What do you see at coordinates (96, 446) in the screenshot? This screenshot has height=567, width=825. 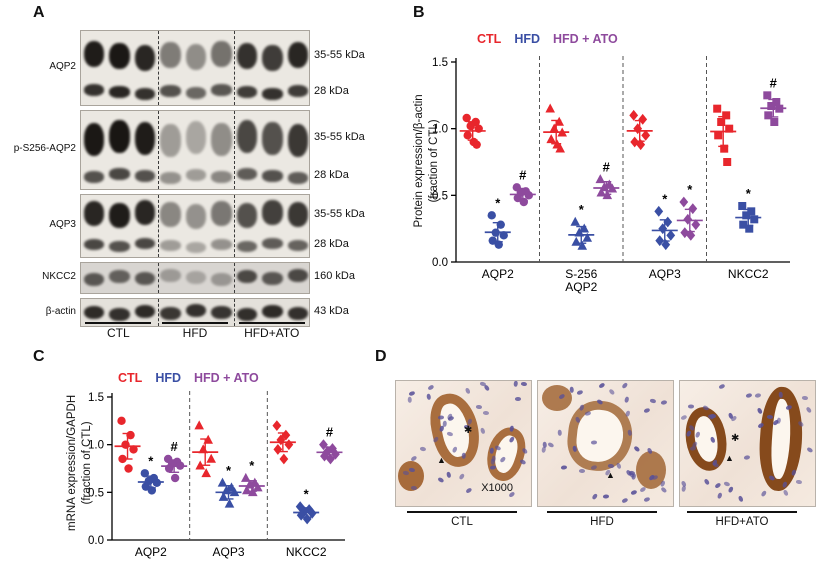 I see `y-tick-label: 1.0` at bounding box center [96, 446].